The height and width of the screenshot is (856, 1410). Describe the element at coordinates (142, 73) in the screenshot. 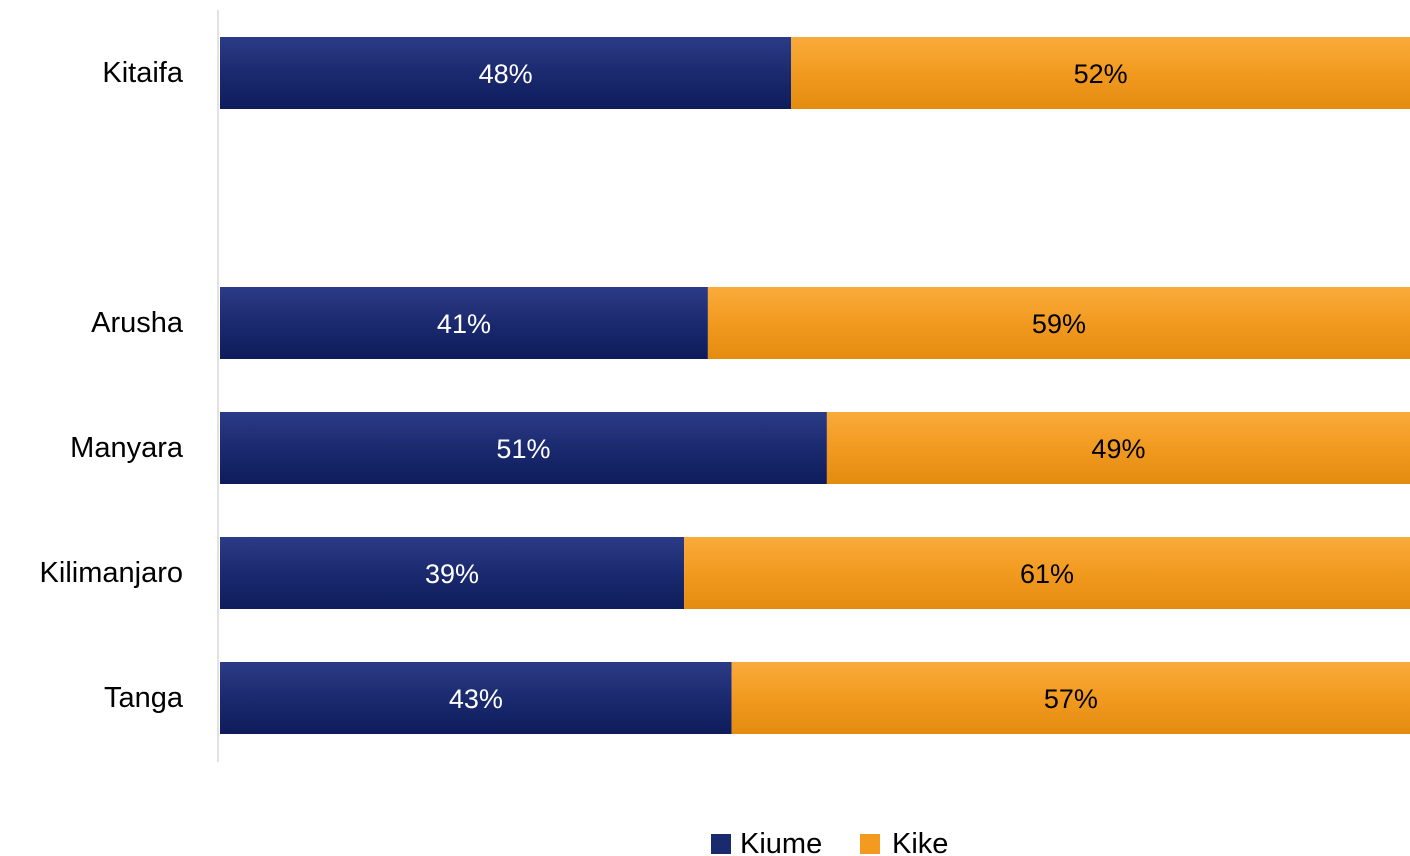

I see `category-label: Kitaifa` at that location.